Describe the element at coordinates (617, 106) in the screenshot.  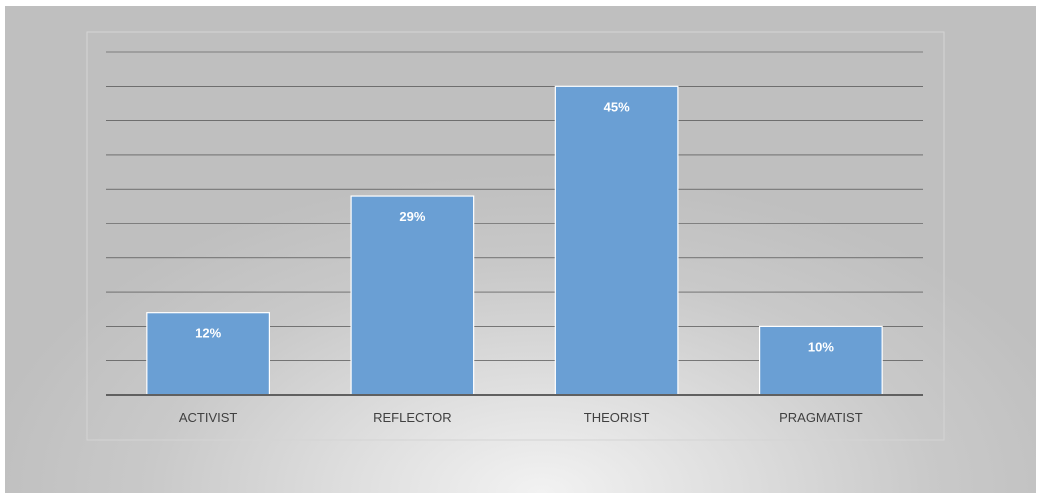
I see `data-label: 45%` at that location.